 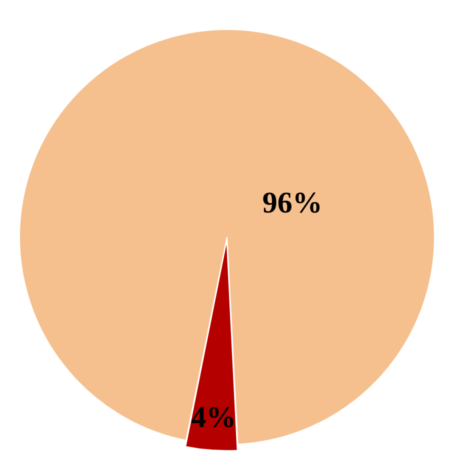 I want to click on data-label: 4%, so click(x=213, y=417).